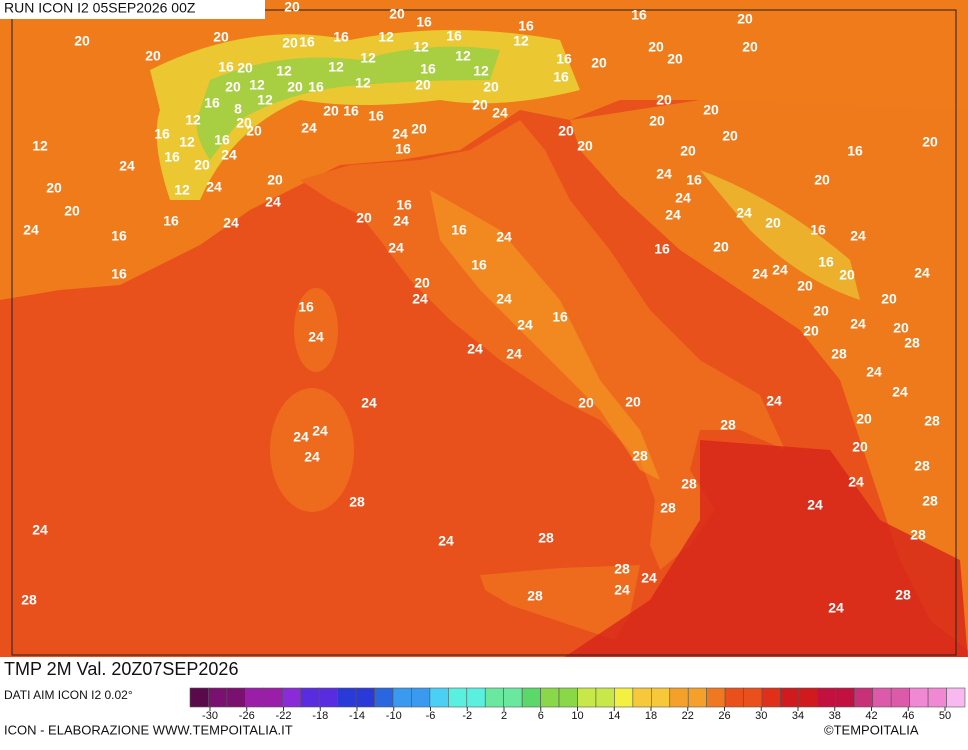 The width and height of the screenshot is (968, 750). Describe the element at coordinates (100, 8) in the screenshot. I see `run-info: RUN ICON I2 05SEP2026 00Z` at that location.